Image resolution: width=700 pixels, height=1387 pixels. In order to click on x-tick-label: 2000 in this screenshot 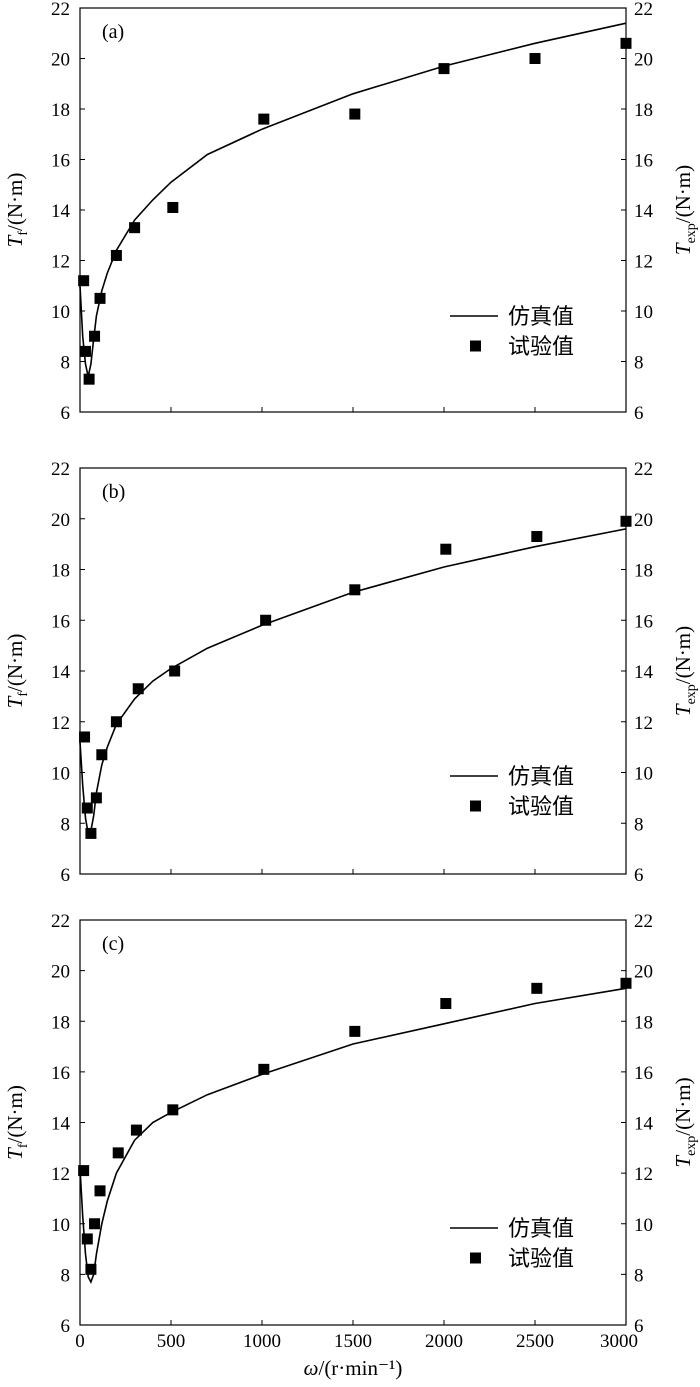, I will do `click(444, 1341)`.